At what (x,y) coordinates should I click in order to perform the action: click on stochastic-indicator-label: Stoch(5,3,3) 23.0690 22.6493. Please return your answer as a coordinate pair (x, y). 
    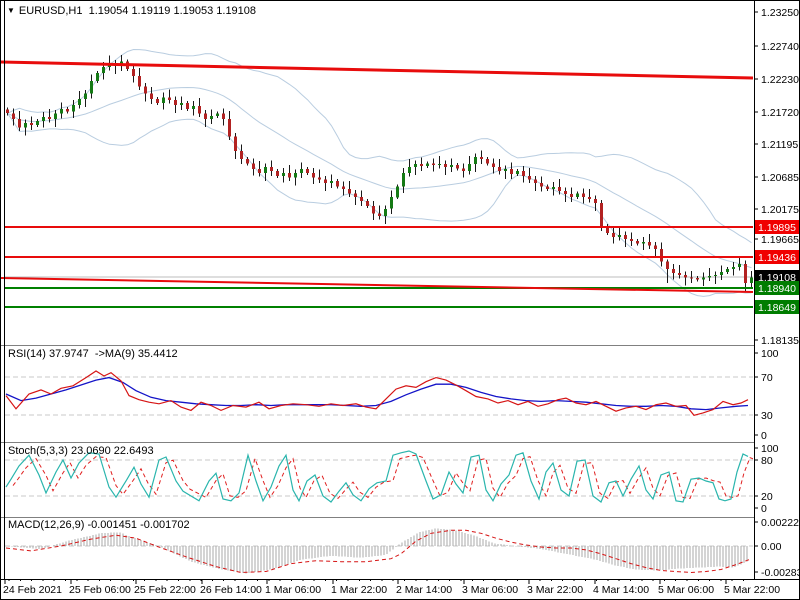
    Looking at the image, I should click on (81, 451).